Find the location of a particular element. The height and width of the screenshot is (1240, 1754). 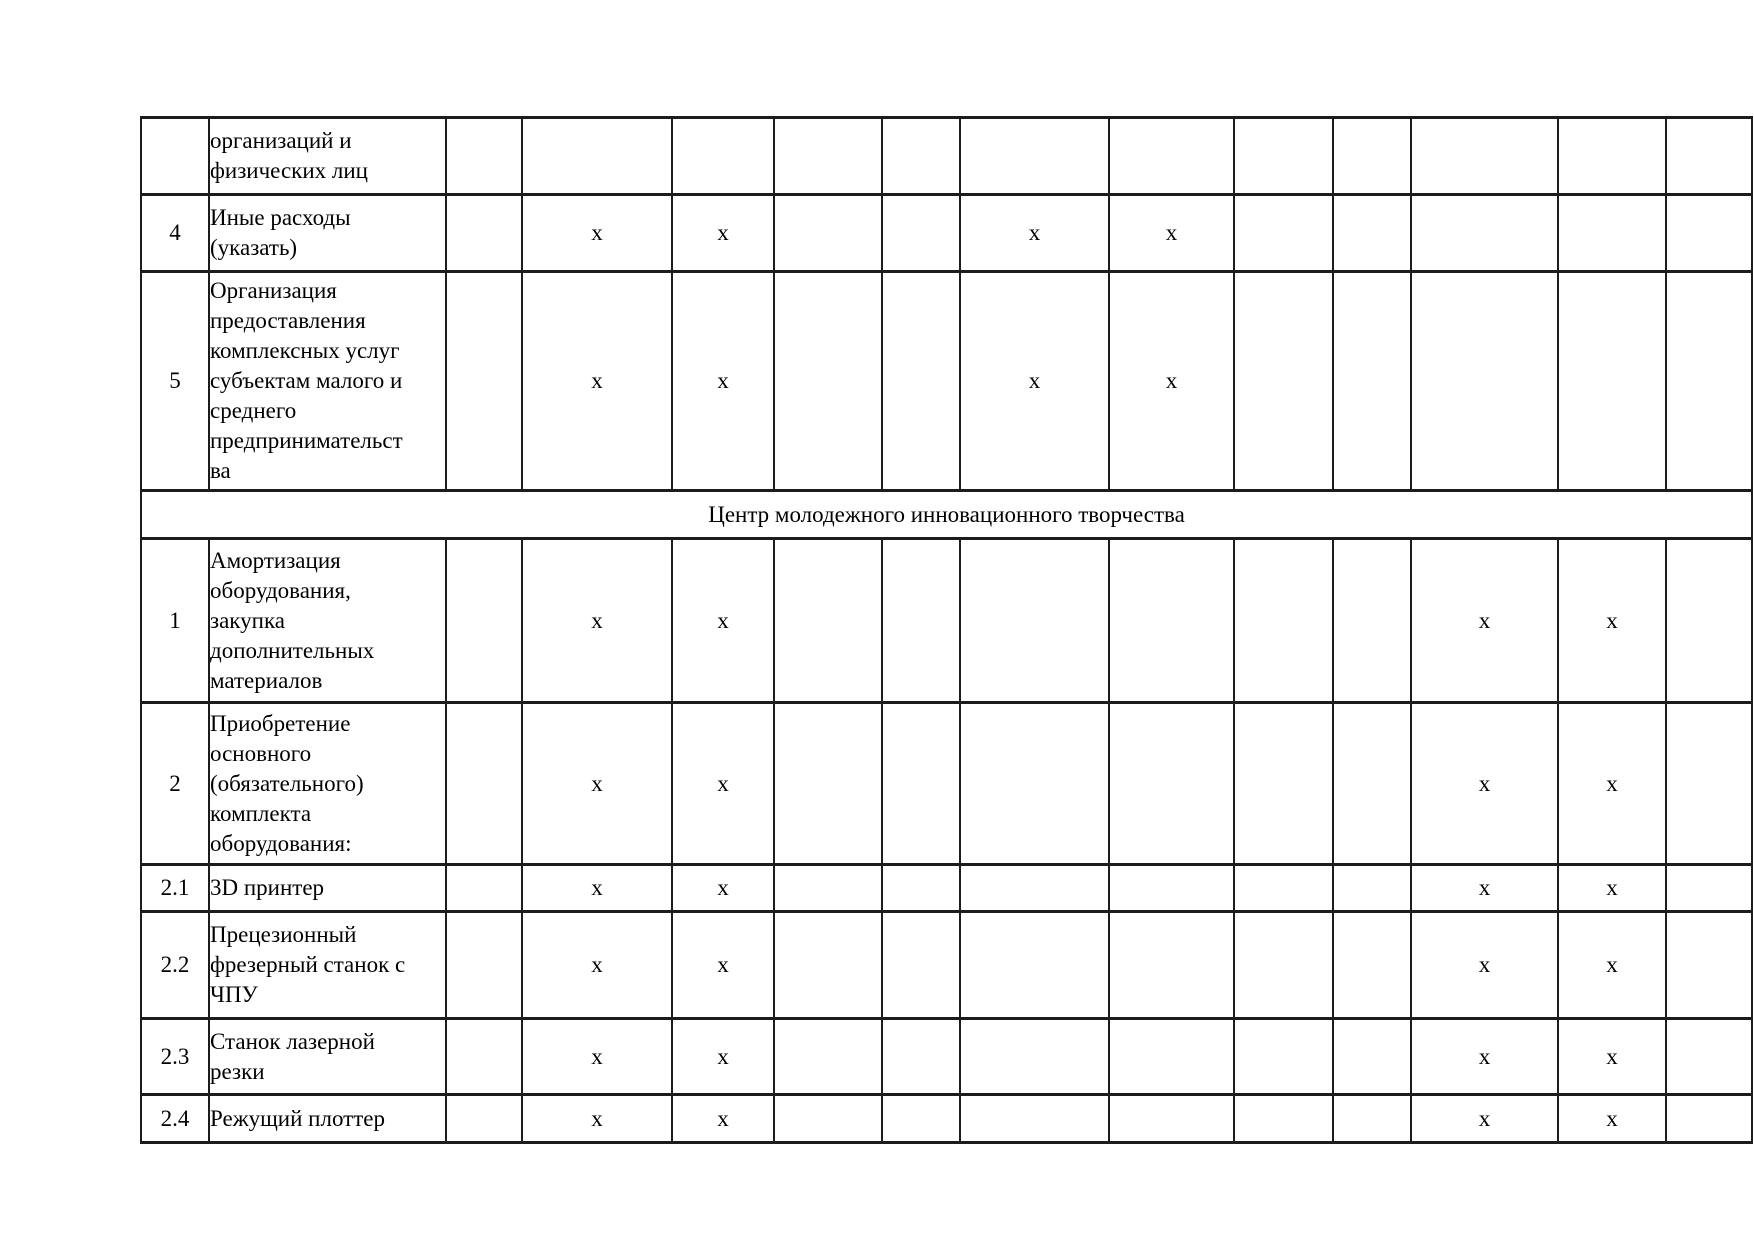

table-row-4: 4 Иные расходы (указать) х х х х is located at coordinates (946, 233).